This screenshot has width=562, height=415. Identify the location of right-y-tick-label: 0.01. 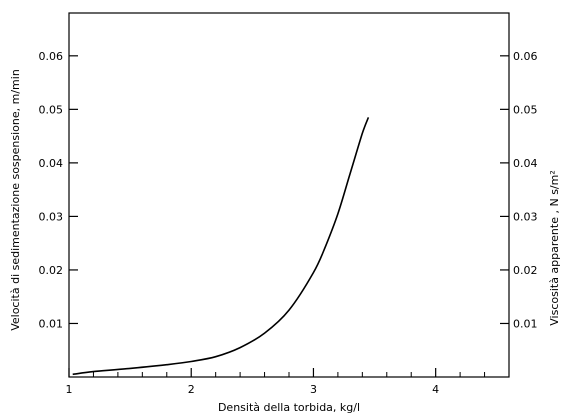
(525, 323).